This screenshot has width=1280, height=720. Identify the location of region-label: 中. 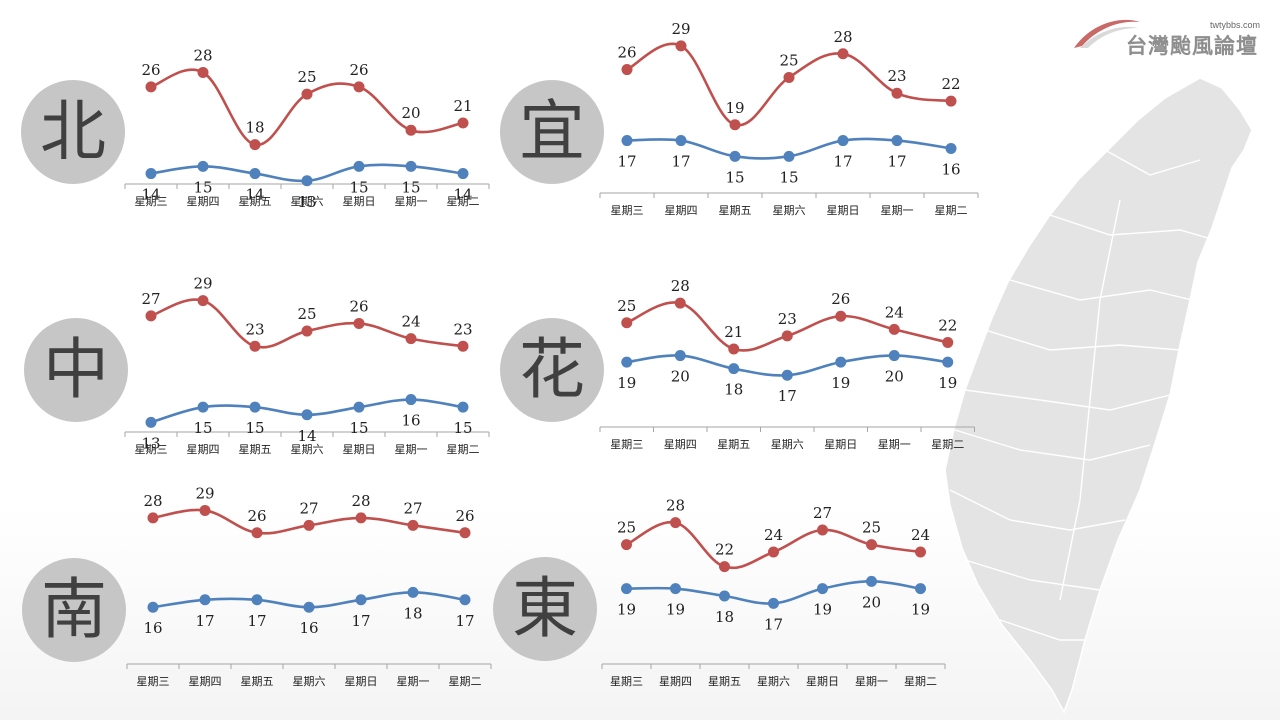
(76, 369).